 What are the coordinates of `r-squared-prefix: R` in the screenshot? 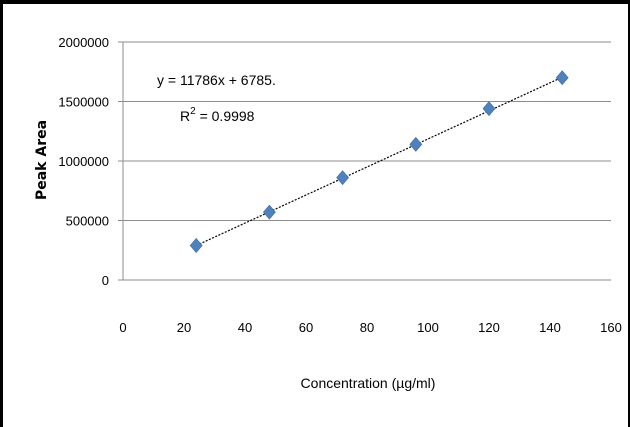 It's located at (185, 116).